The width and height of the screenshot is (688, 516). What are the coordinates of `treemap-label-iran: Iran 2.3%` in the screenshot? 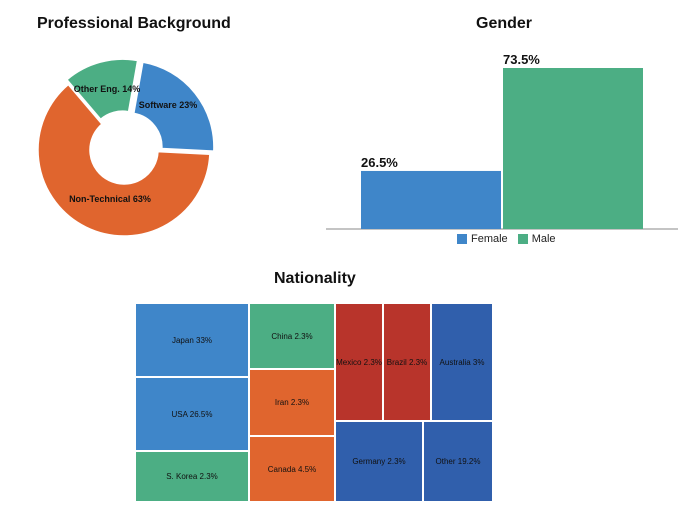 It's located at (292, 402).